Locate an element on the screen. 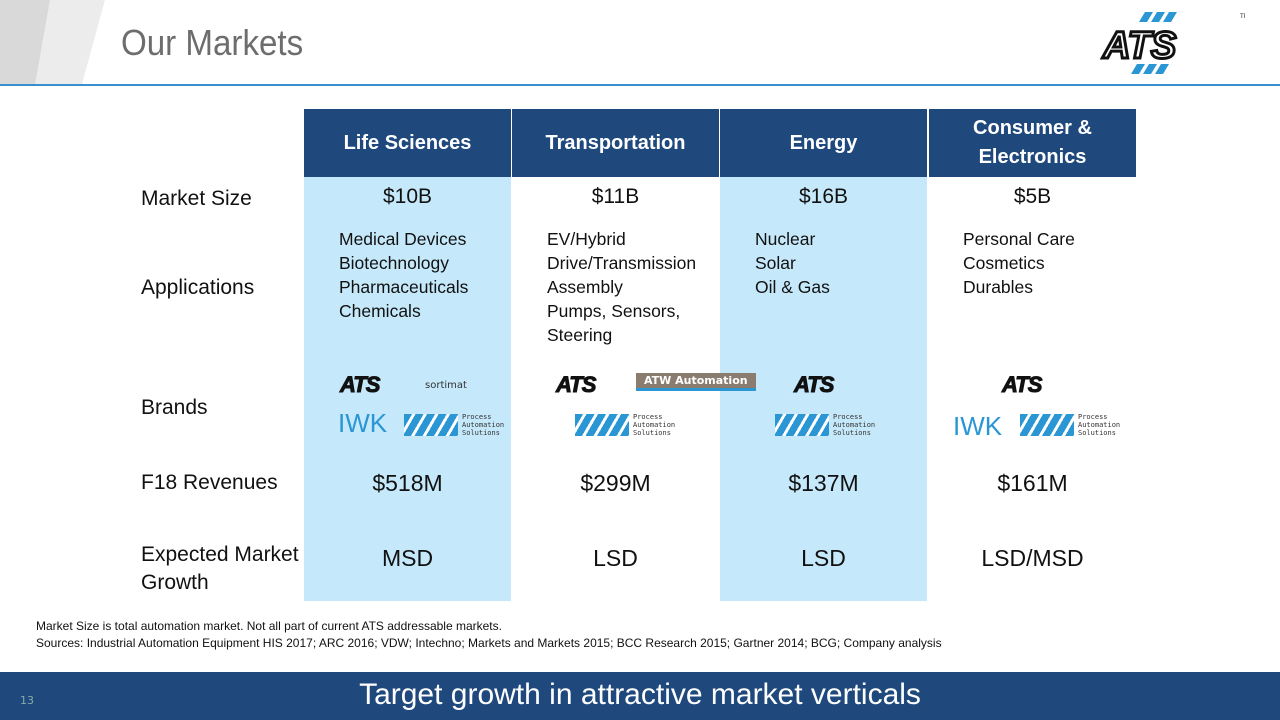  row-label: F18 Revenues is located at coordinates (209, 482).